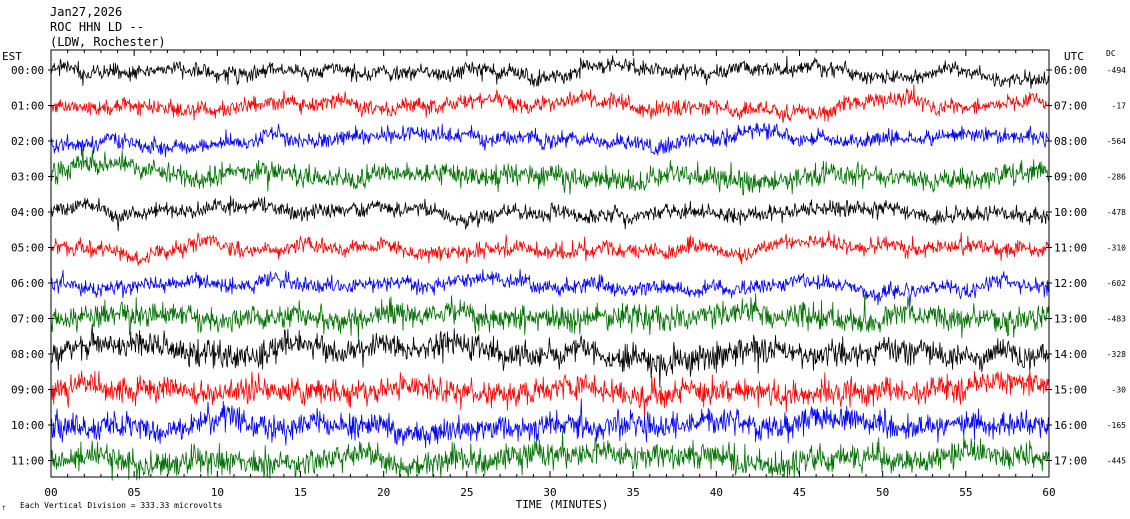 Image resolution: width=1130 pixels, height=519 pixels. What do you see at coordinates (1074, 56) in the screenshot?
I see `right-timezone-label: UTC` at bounding box center [1074, 56].